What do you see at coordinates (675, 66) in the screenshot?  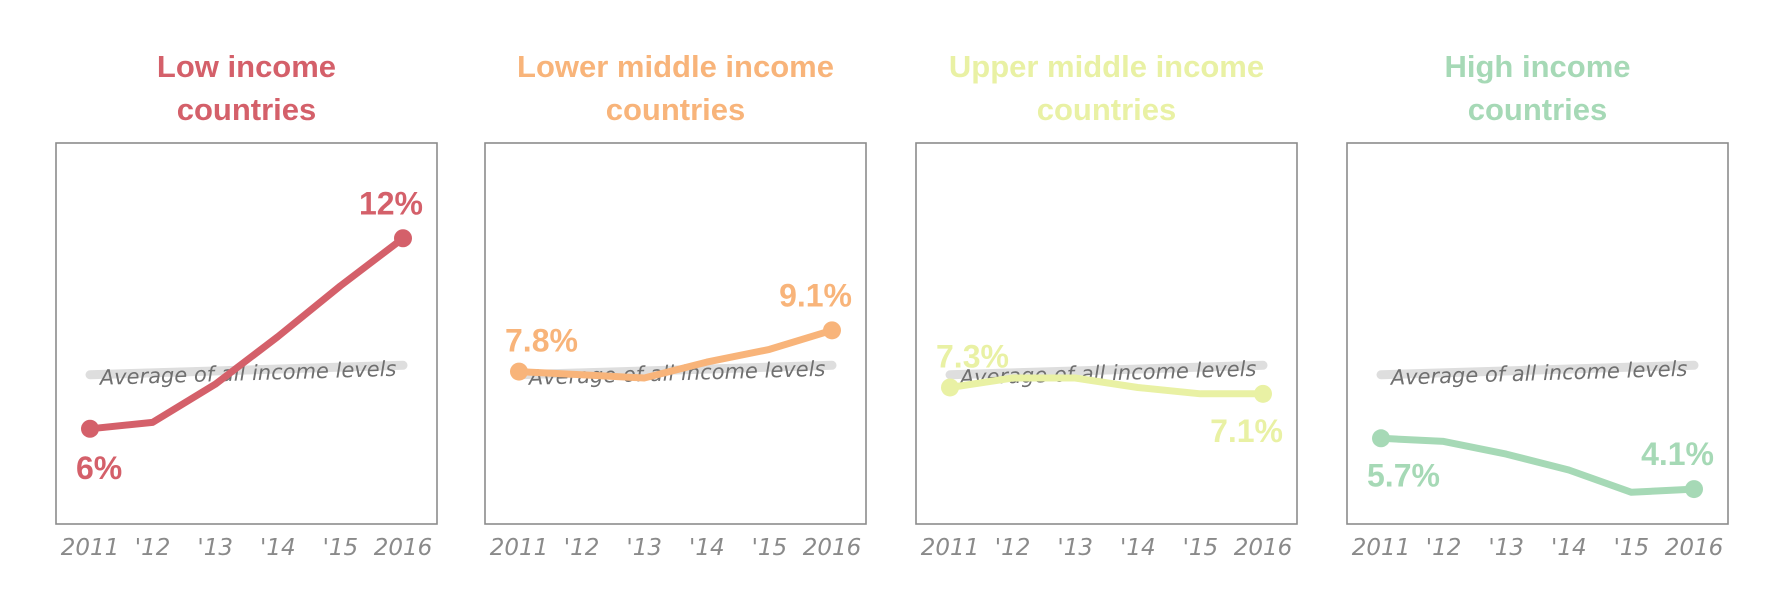 I see `chart-title: Lower middle income` at bounding box center [675, 66].